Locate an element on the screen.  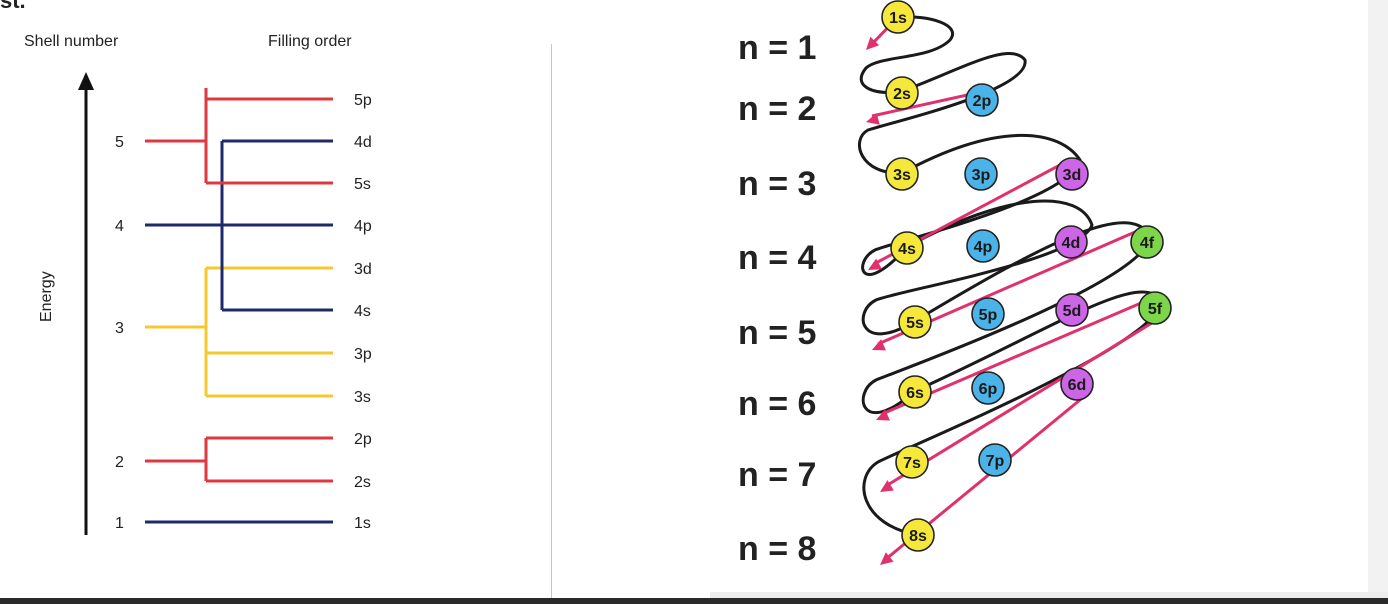
orbital-bubble-label: 7s is located at coordinates (912, 463).